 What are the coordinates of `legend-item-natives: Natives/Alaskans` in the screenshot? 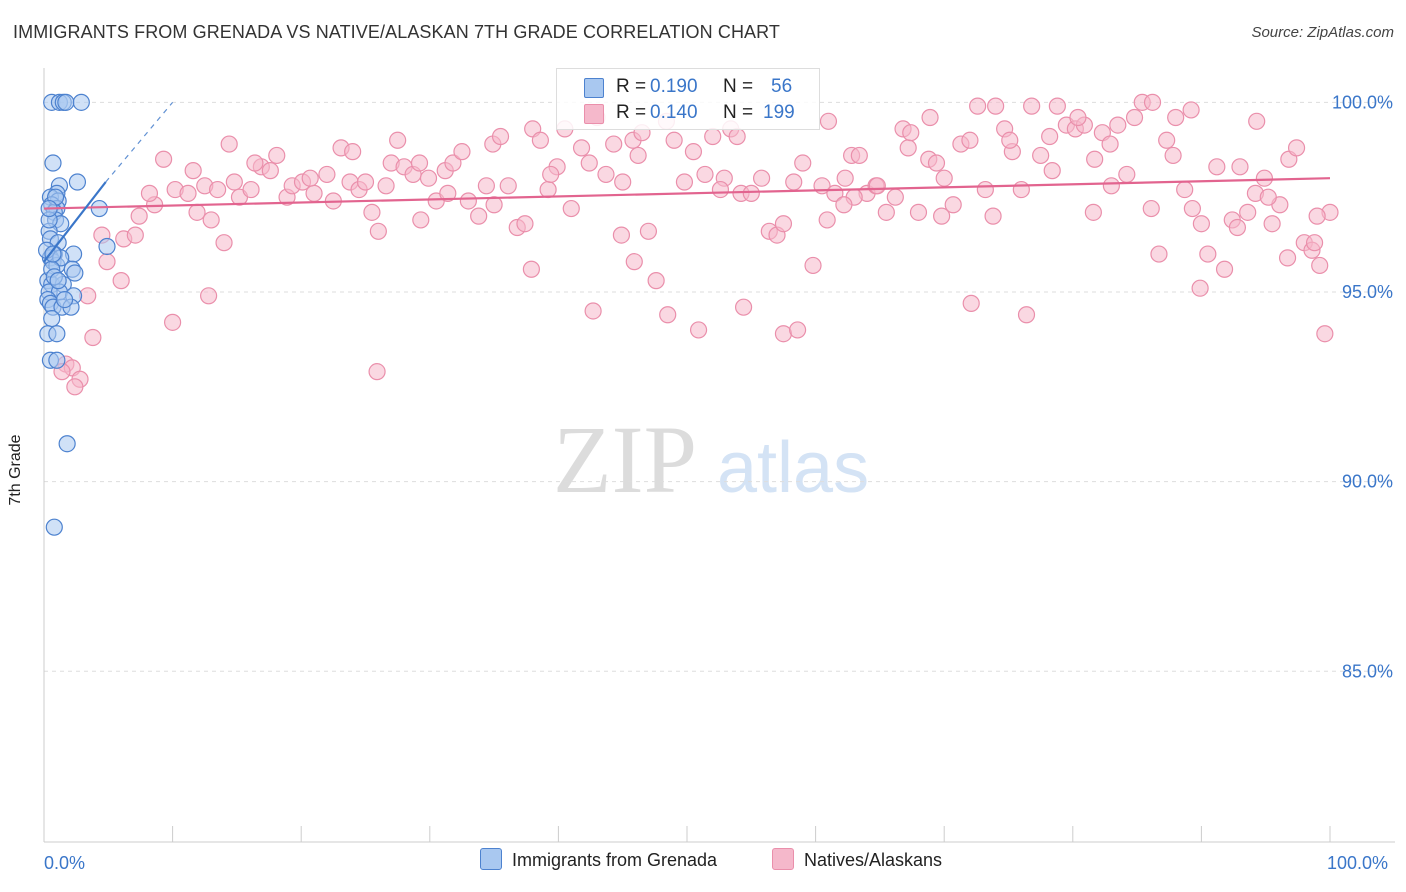 It's located at (857, 860).